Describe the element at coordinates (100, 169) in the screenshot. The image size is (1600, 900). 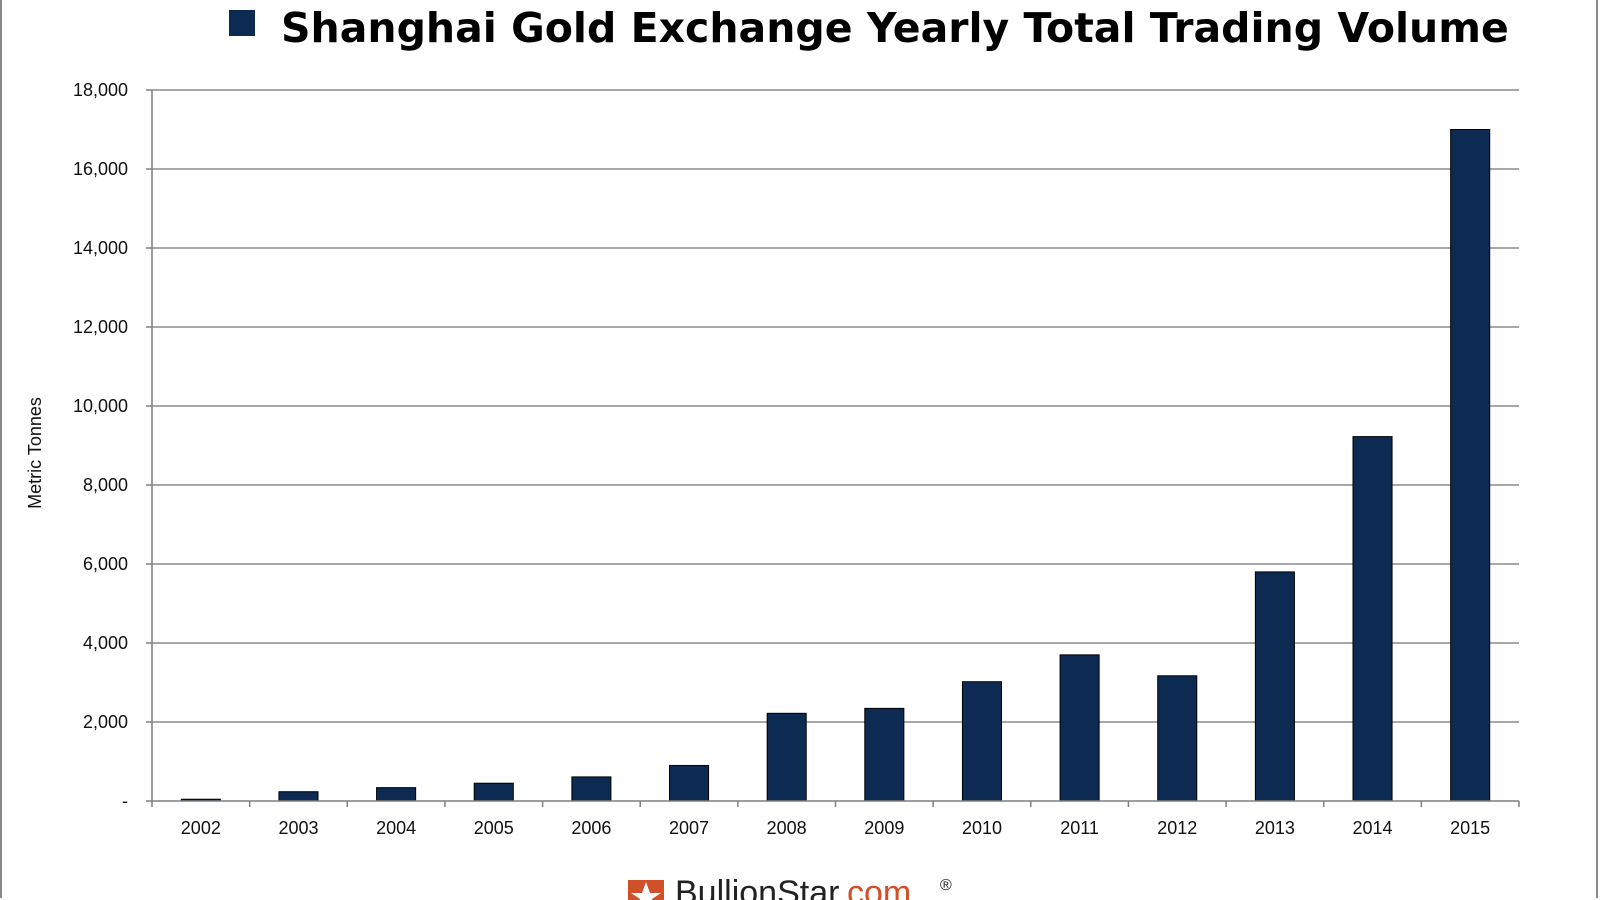
I see `y-tick-label: 16,000` at that location.